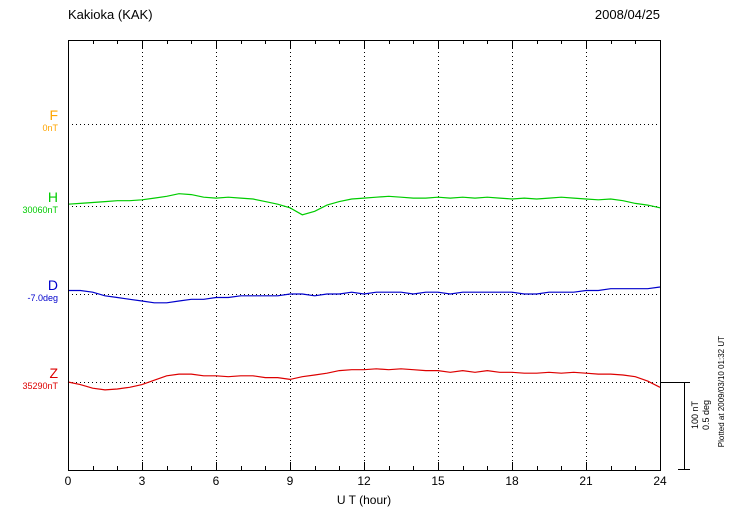 The height and width of the screenshot is (520, 730). Describe the element at coordinates (110, 14) in the screenshot. I see `station-title: Kakioka (KAK)` at that location.